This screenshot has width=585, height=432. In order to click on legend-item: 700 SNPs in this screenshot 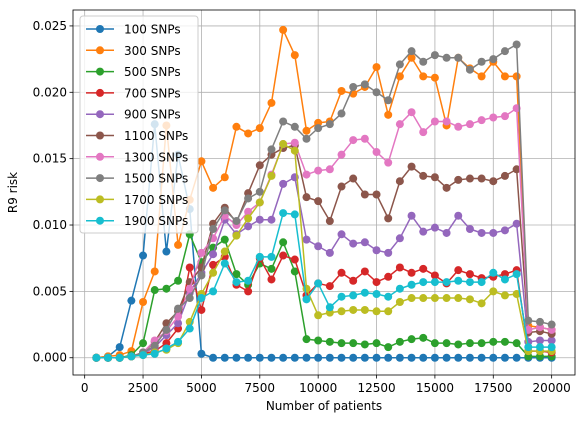, I will do `click(133, 93)`.